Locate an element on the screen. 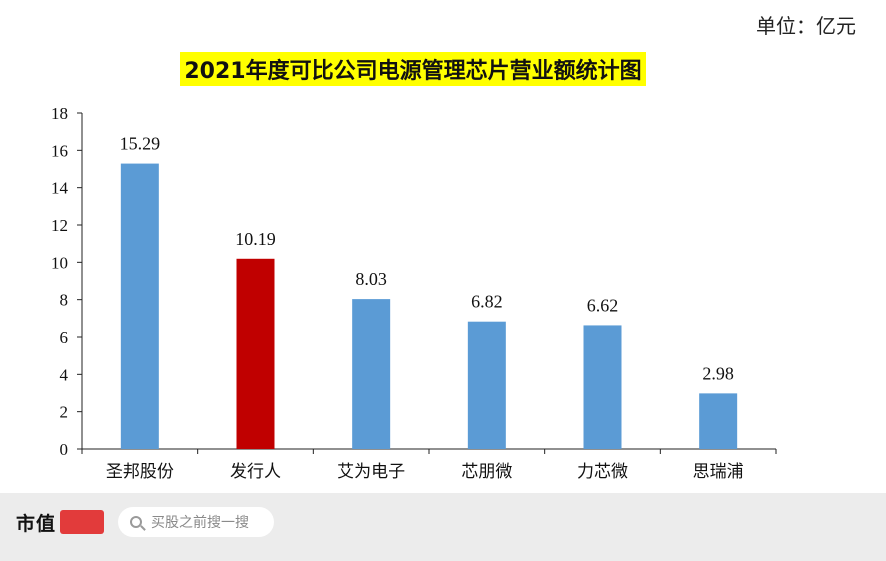 The width and height of the screenshot is (886, 561). y-tick-label: 16 is located at coordinates (59, 150).